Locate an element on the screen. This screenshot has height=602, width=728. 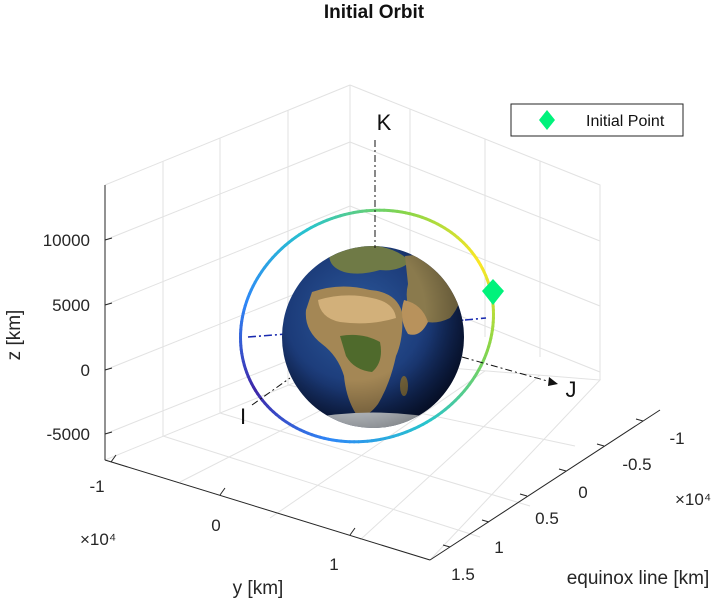
j-axis-label: J is located at coordinates (571, 389).